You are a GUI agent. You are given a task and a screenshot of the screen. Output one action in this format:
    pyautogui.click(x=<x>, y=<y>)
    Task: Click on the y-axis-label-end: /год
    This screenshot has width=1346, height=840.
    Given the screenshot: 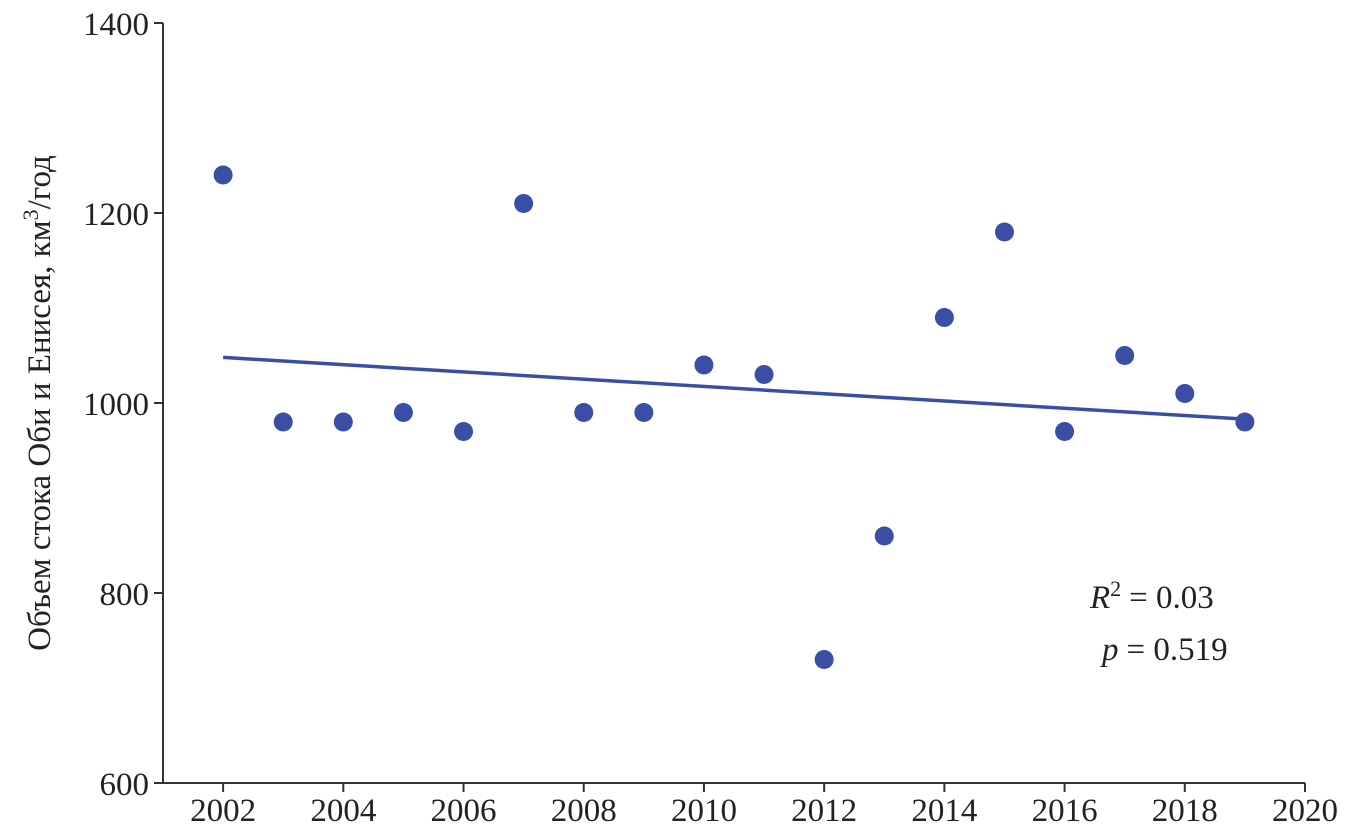 What is the action you would take?
    pyautogui.click(x=40, y=182)
    